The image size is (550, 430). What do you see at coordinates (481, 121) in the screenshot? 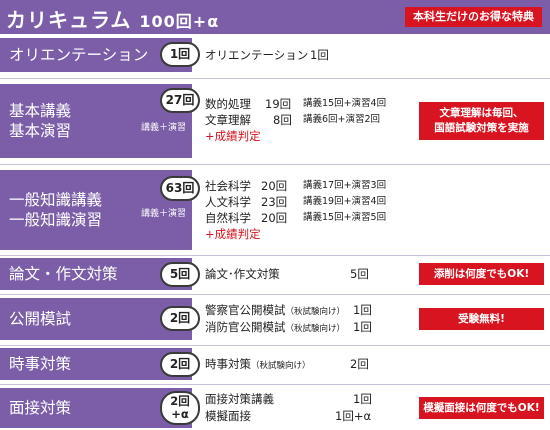
I see `special-note-box: 文章理解は毎回、 国語試験対策を実施` at bounding box center [481, 121].